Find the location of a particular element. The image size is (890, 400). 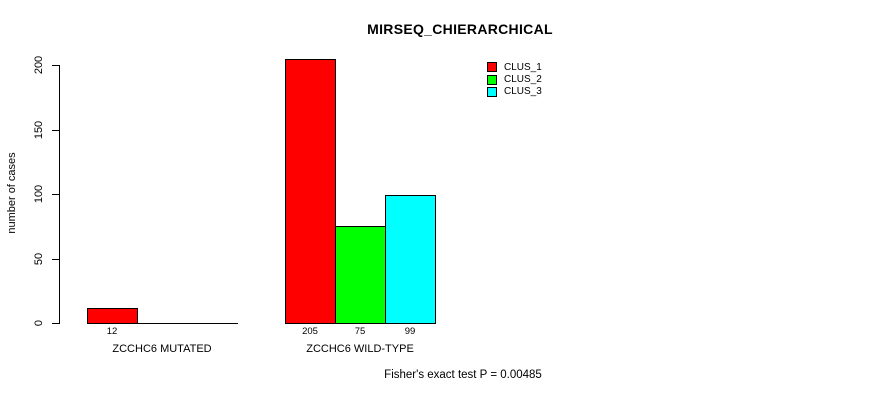

y-tick-label: 100 is located at coordinates (39, 194).